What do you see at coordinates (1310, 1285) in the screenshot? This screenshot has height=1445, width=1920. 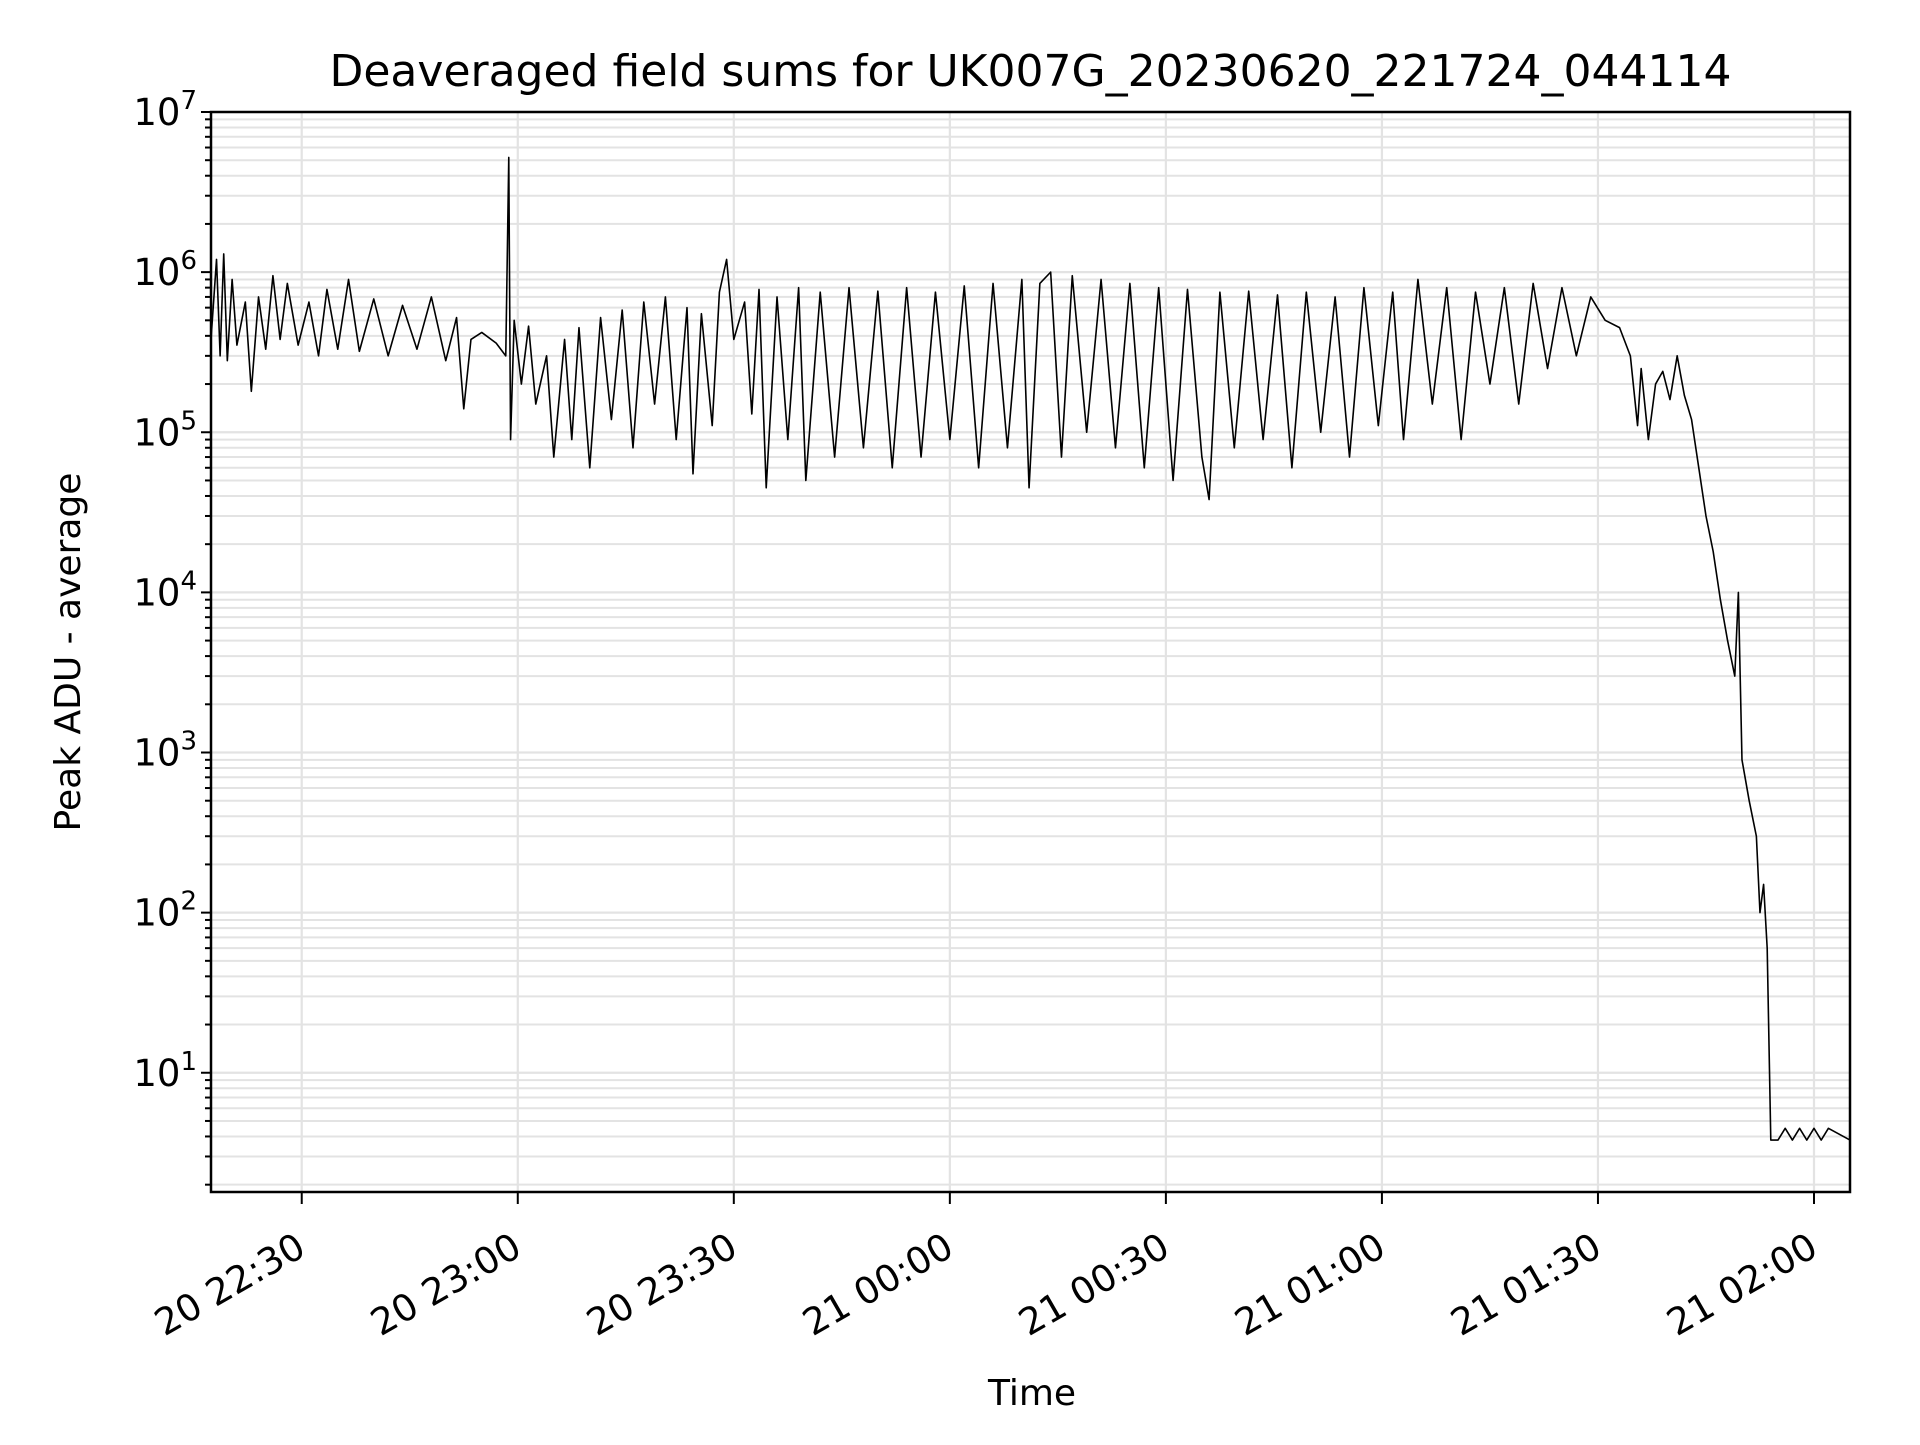 I see `x-tick-label: 21 01:00` at bounding box center [1310, 1285].